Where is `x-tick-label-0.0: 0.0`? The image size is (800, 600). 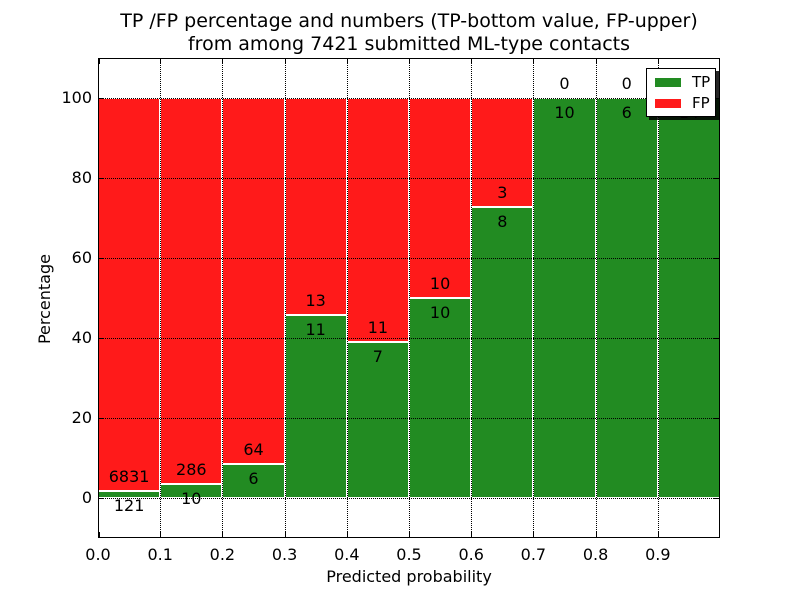
x-tick-label-0.0: 0.0 is located at coordinates (98, 554).